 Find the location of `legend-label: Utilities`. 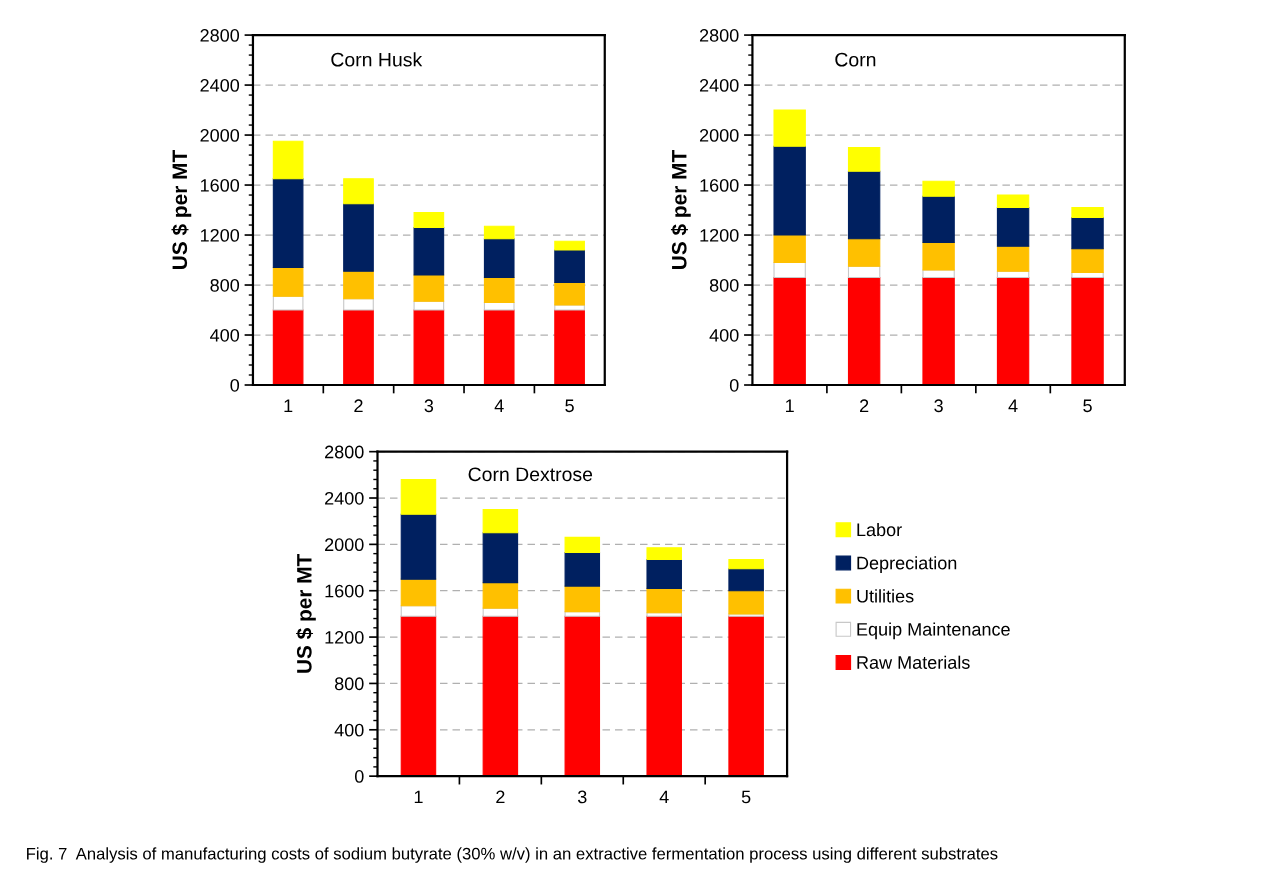

legend-label: Utilities is located at coordinates (885, 596).